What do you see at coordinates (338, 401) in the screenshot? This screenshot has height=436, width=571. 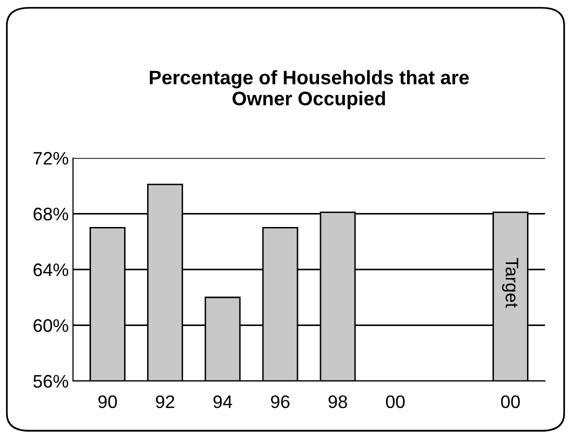 I see `x-tick-label: 98` at bounding box center [338, 401].